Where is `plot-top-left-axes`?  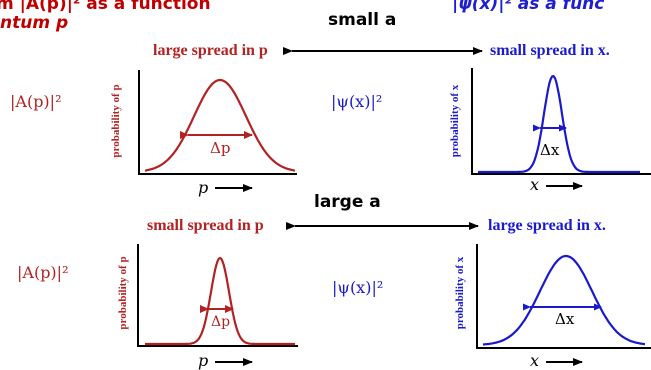 plot-top-left-axes is located at coordinates (217, 122).